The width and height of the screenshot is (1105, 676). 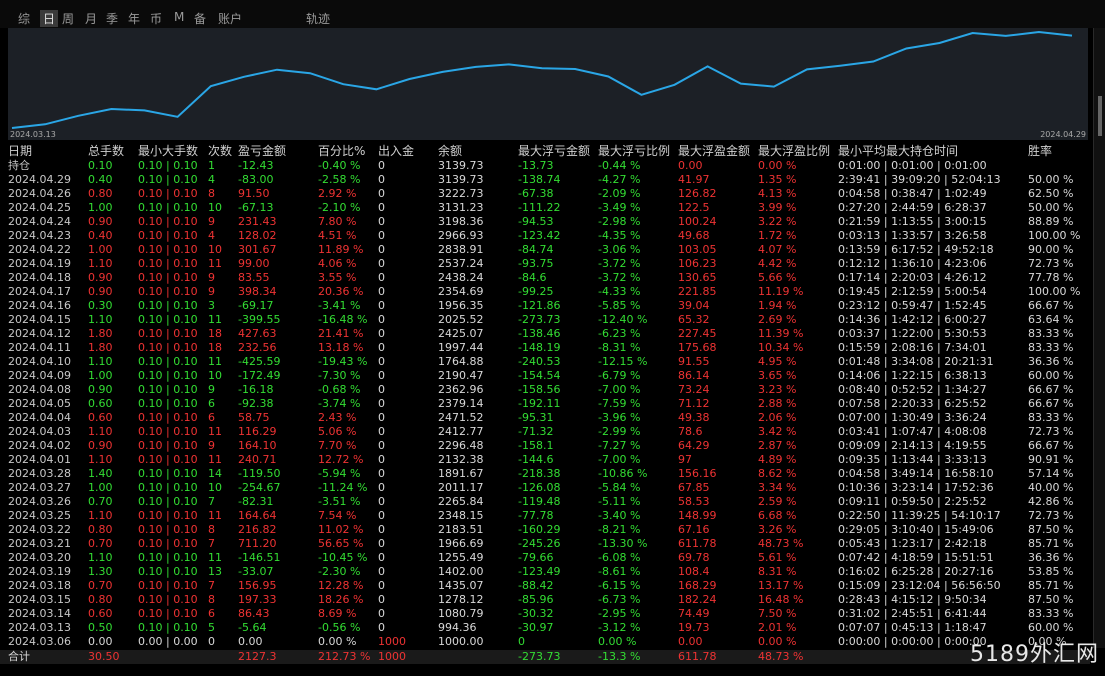 What do you see at coordinates (781, 291) in the screenshot?
I see `table-cell: 11.19 %` at bounding box center [781, 291].